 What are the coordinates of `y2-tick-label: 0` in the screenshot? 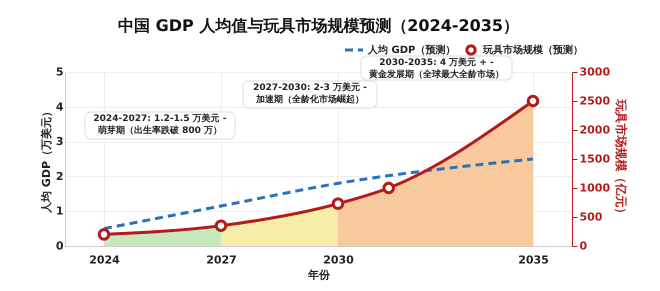 It's located at (584, 246).